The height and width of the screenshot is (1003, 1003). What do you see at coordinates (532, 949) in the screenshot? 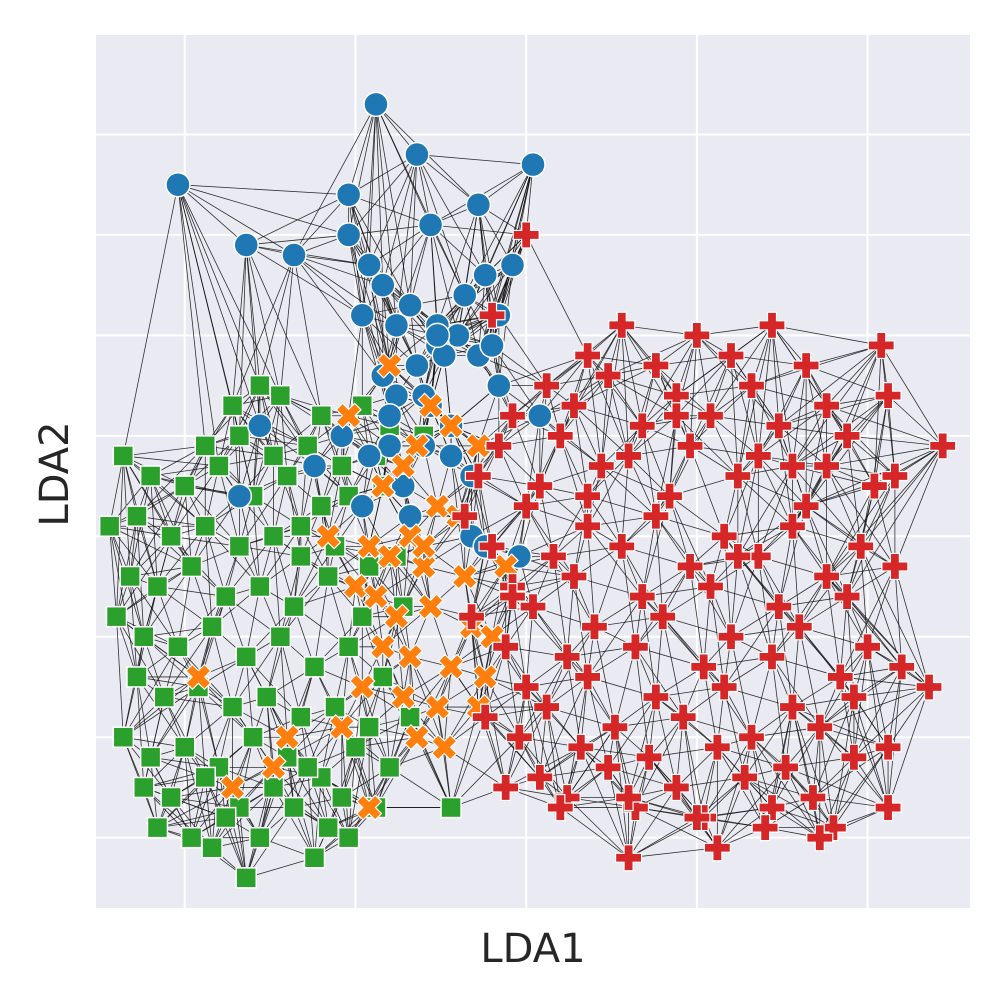
I see `x-axis-label: LDA1` at bounding box center [532, 949].